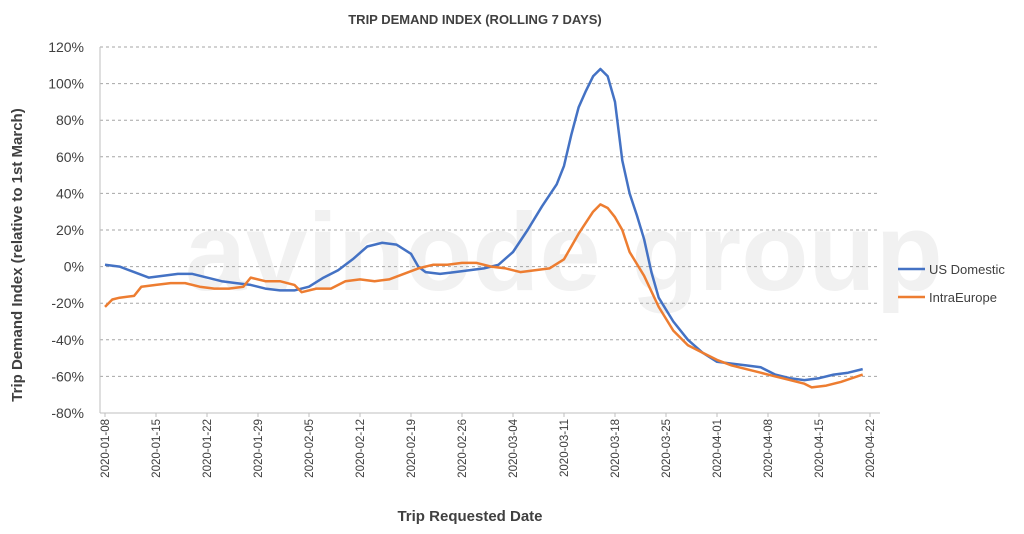 This screenshot has height=534, width=1024. Describe the element at coordinates (74, 267) in the screenshot. I see `y-tick-label: 0%` at that location.